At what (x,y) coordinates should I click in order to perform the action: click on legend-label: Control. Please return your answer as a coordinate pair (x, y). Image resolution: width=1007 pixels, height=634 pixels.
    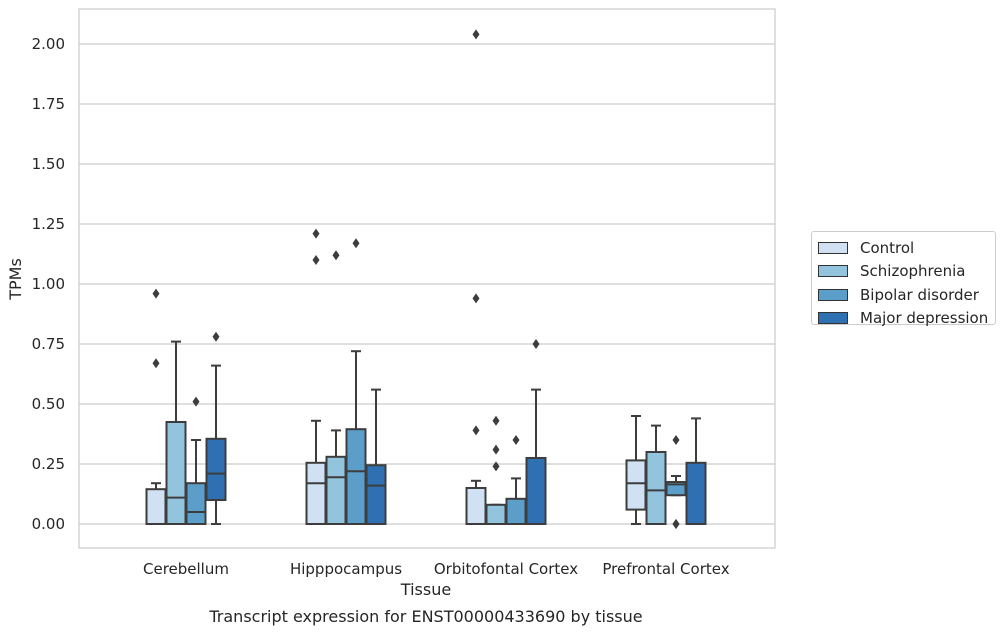
    Looking at the image, I should click on (887, 247).